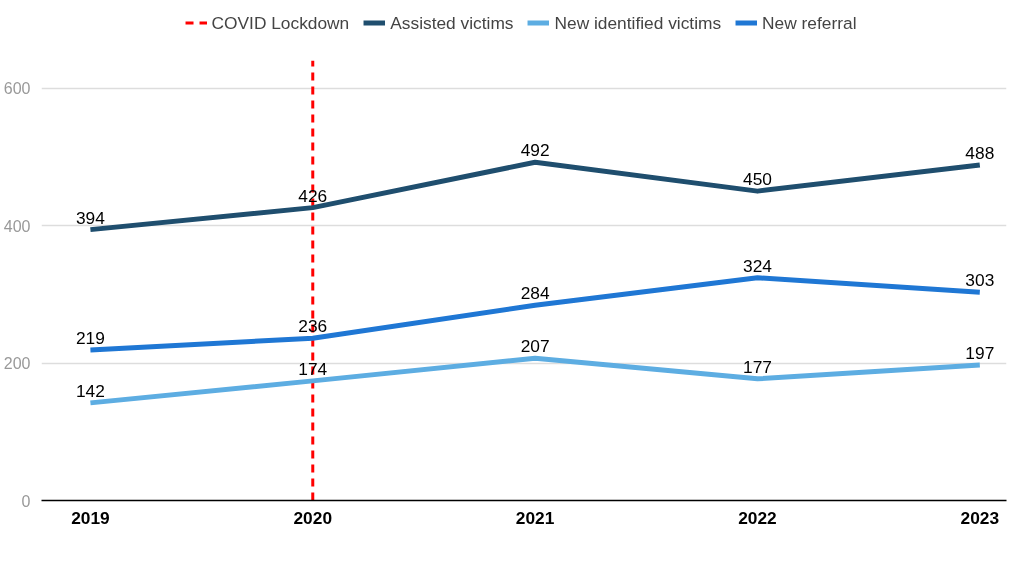  Describe the element at coordinates (313, 517) in the screenshot. I see `x-tick-label: 2020` at that location.